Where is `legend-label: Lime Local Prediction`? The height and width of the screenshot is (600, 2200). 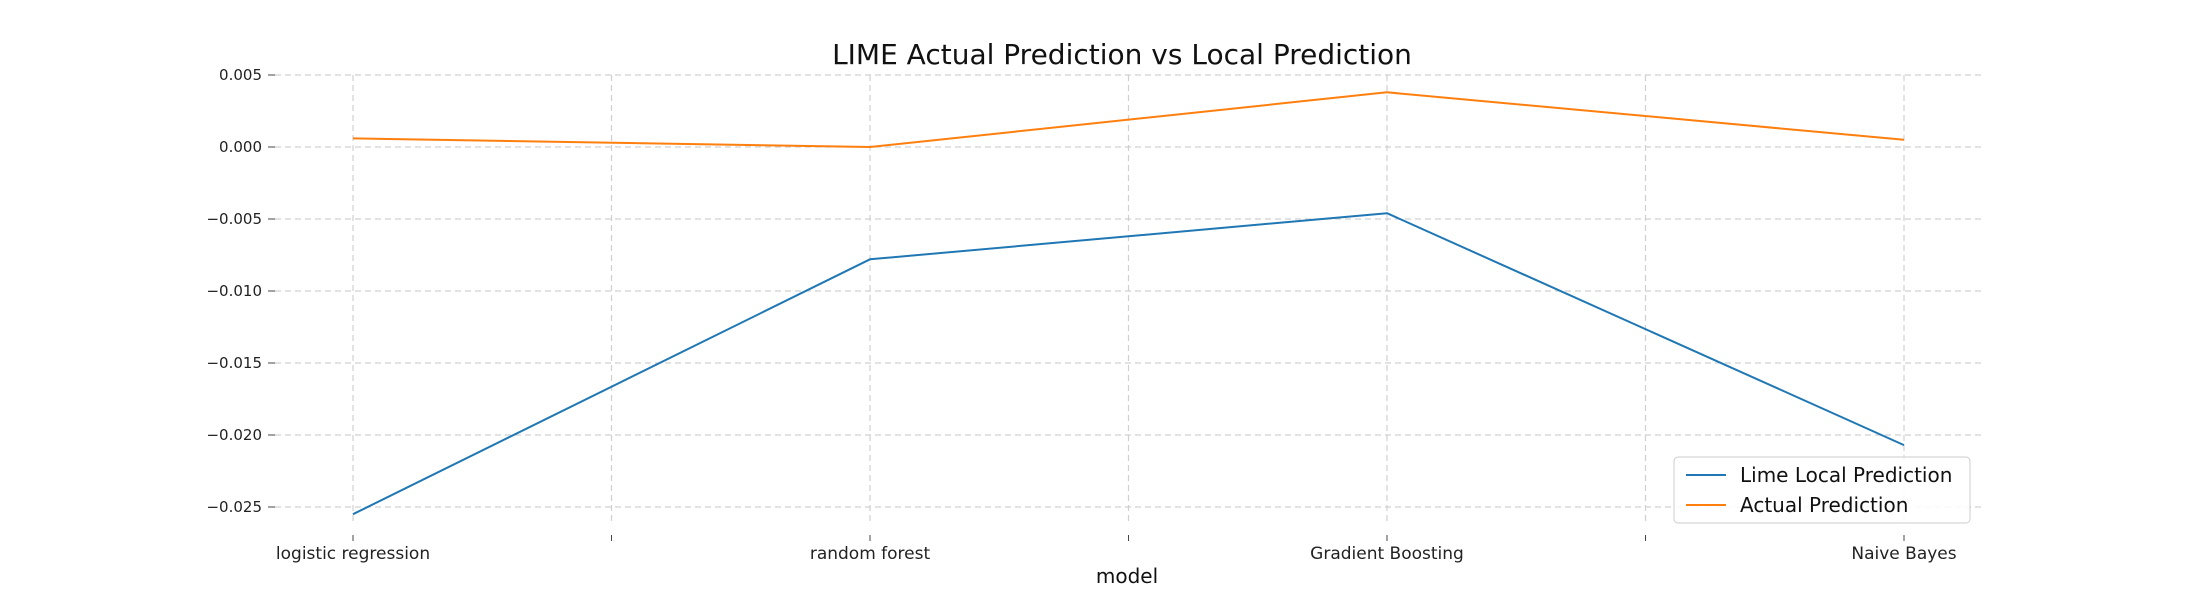
legend-label: Lime Local Prediction is located at coordinates (1846, 475).